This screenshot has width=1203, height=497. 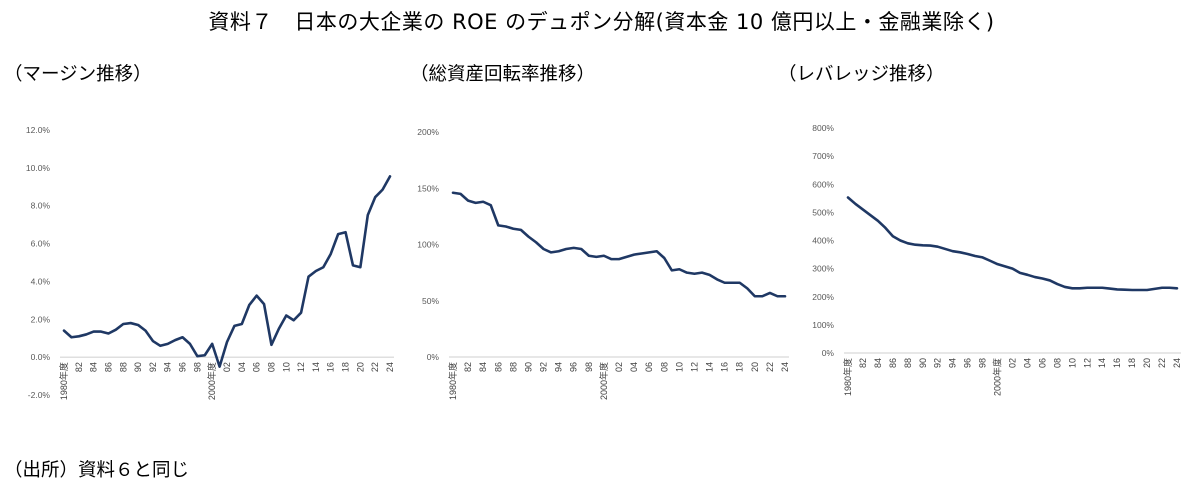 What do you see at coordinates (528, 367) in the screenshot?
I see `turnover-x-tick-label: 90` at bounding box center [528, 367].